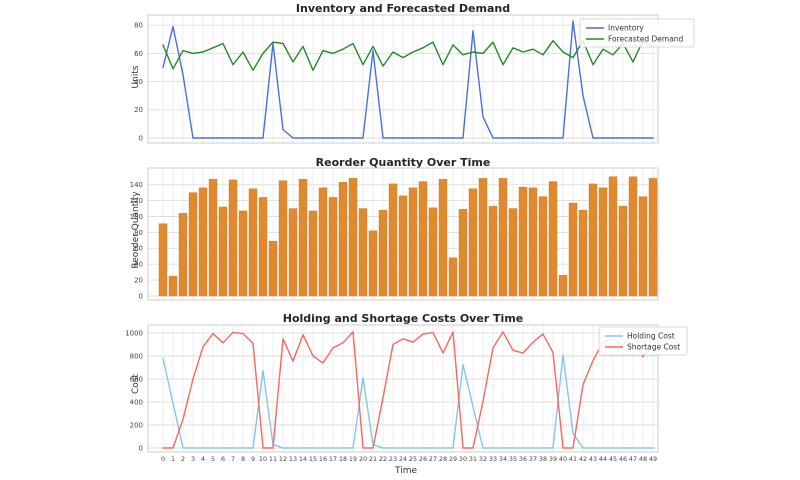 Image resolution: width=800 pixels, height=480 pixels. I want to click on x-tick-label: 25, so click(413, 459).